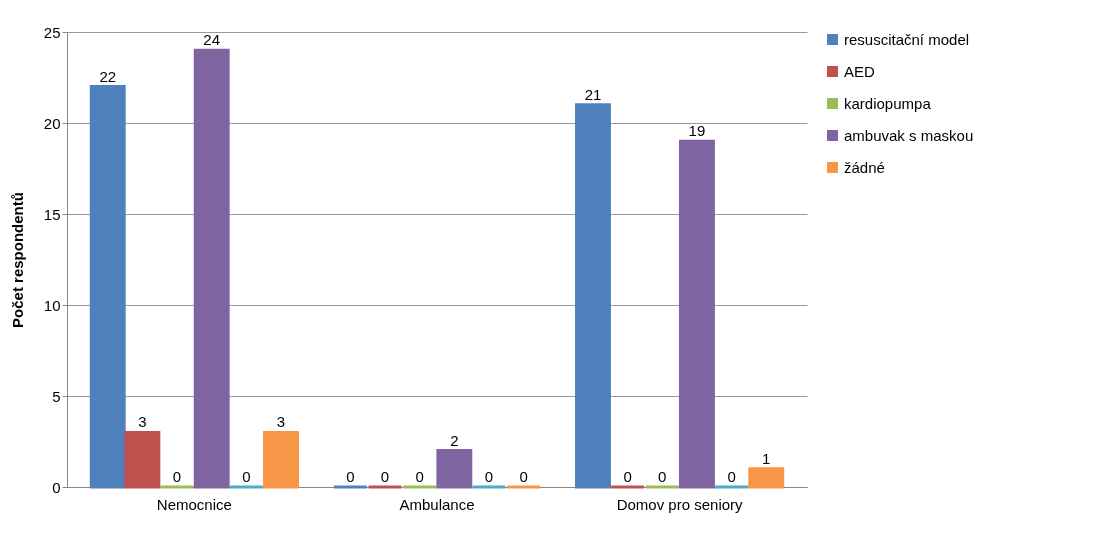 Image resolution: width=1103 pixels, height=548 pixels. What do you see at coordinates (454, 440) in the screenshot?
I see `data-label: 2` at bounding box center [454, 440].